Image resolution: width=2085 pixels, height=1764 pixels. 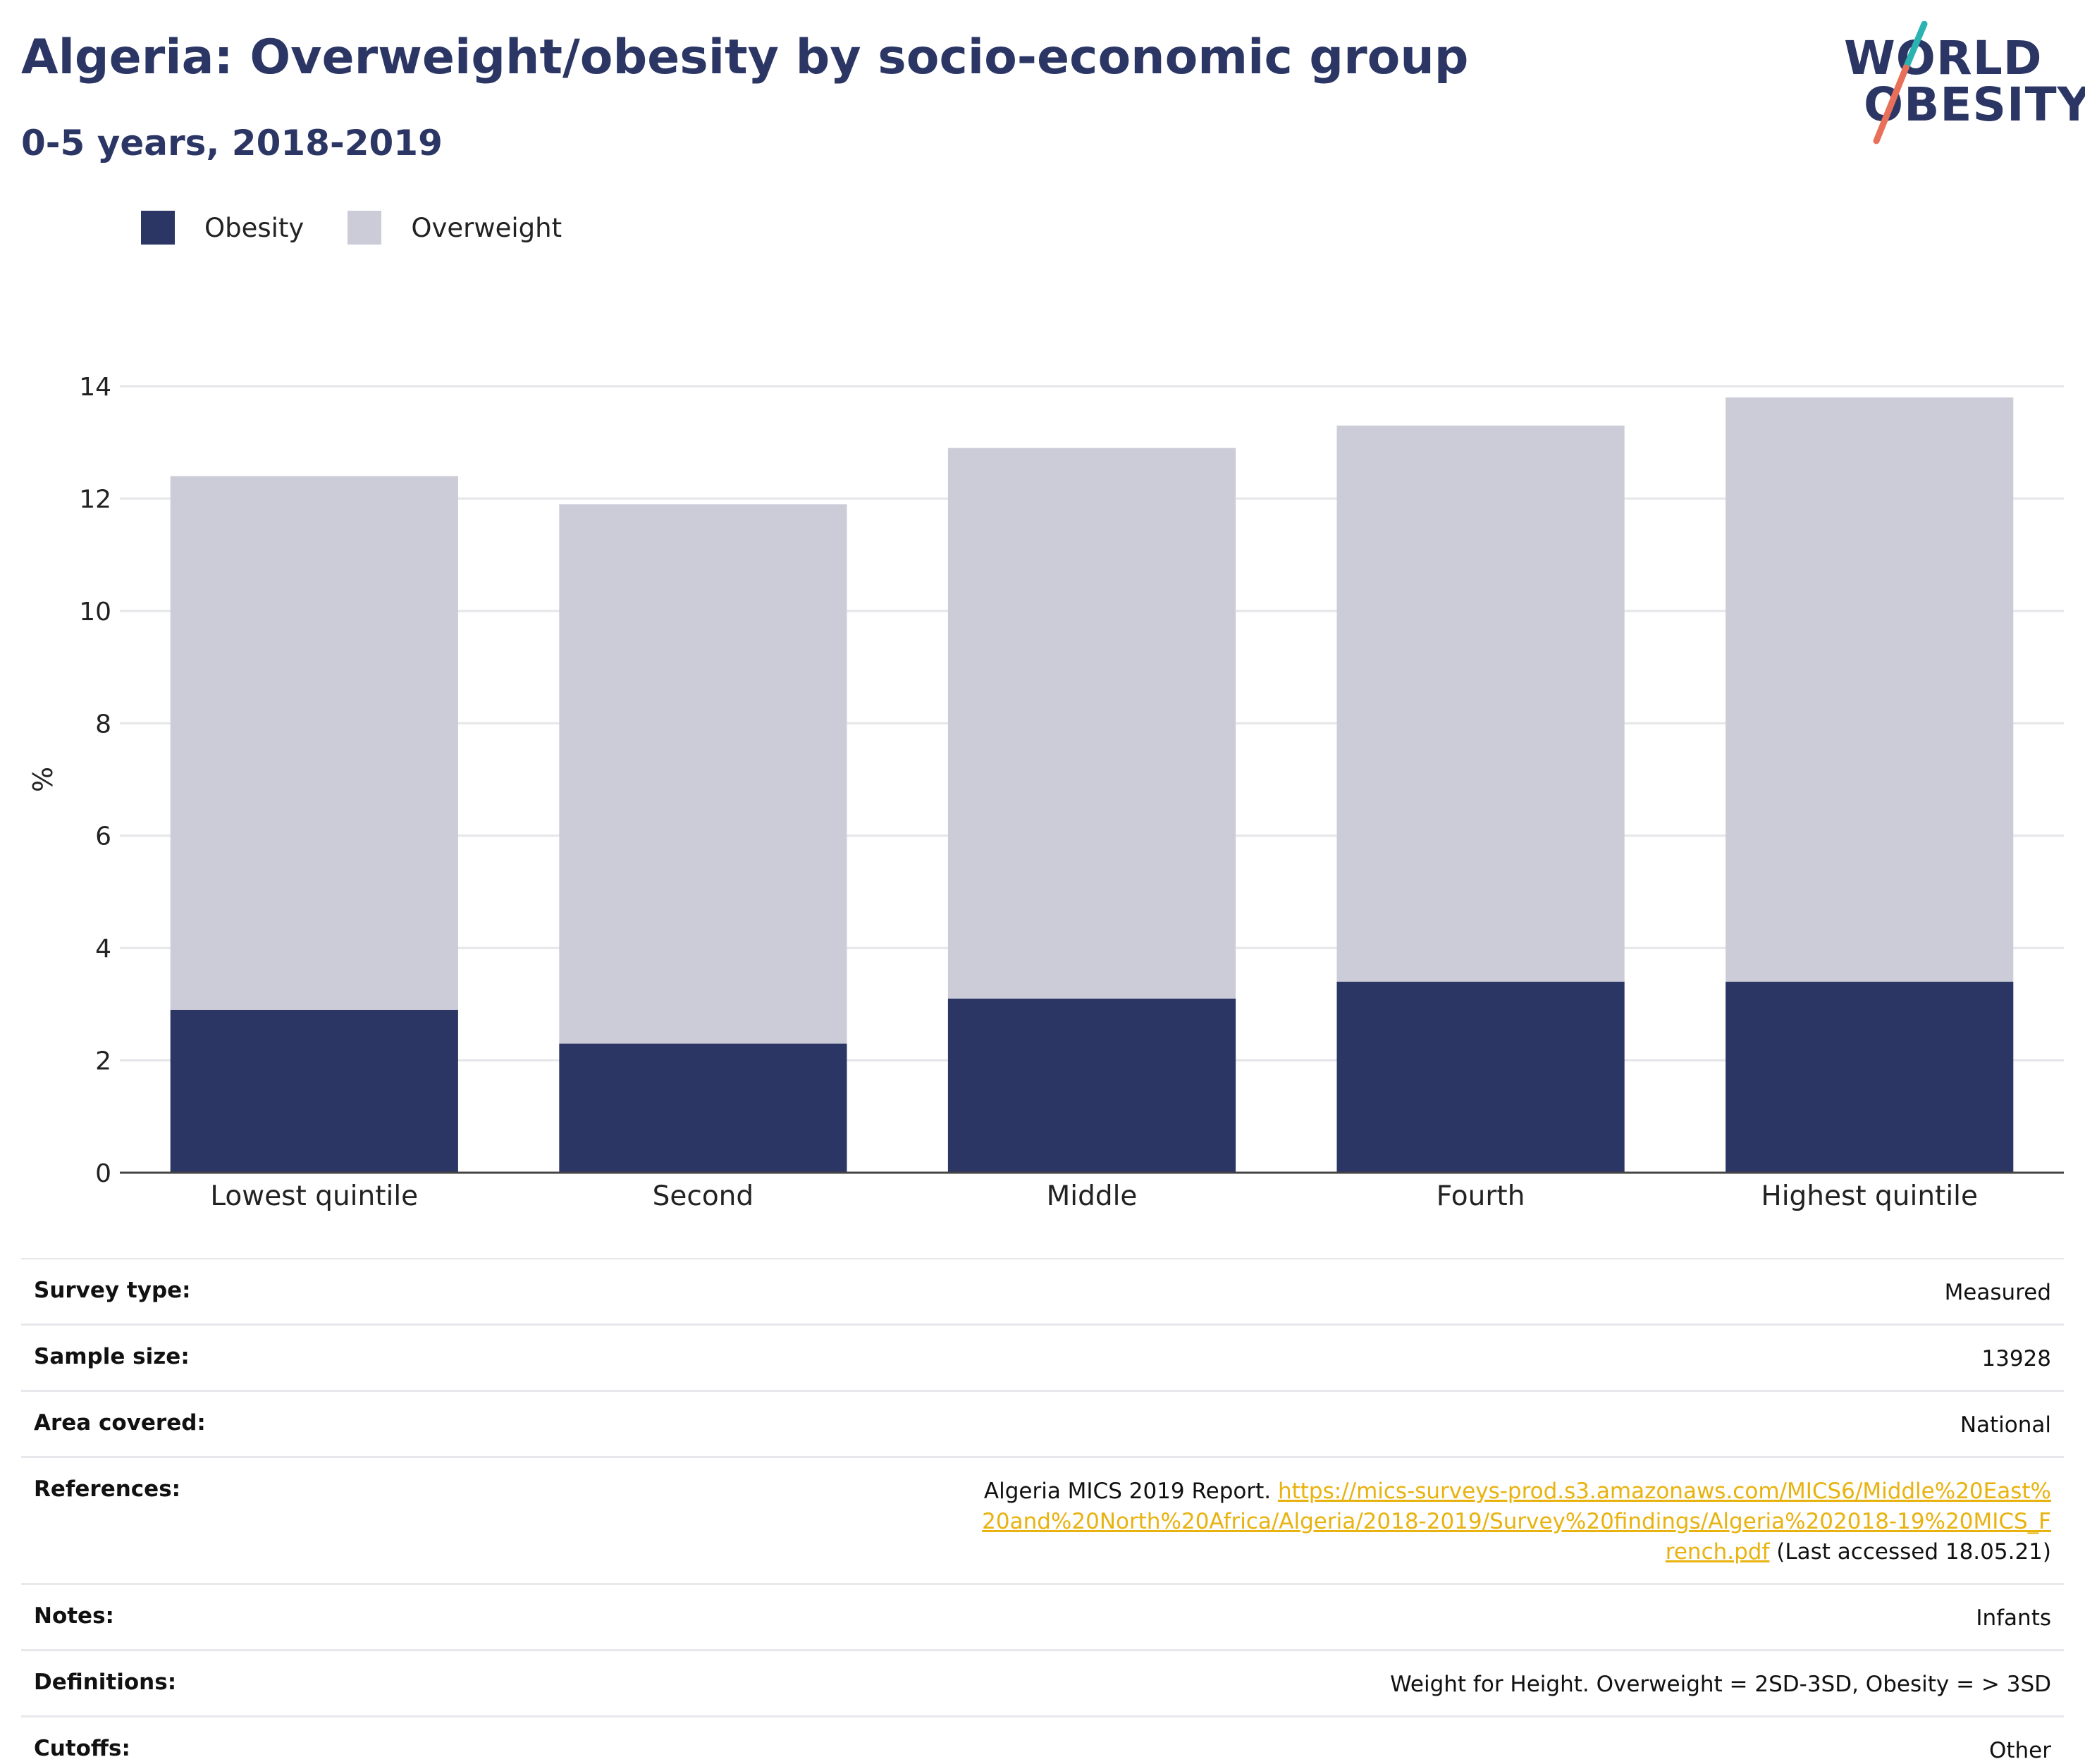 I want to click on bar-obesity-highest-quintile, so click(x=1870, y=1077).